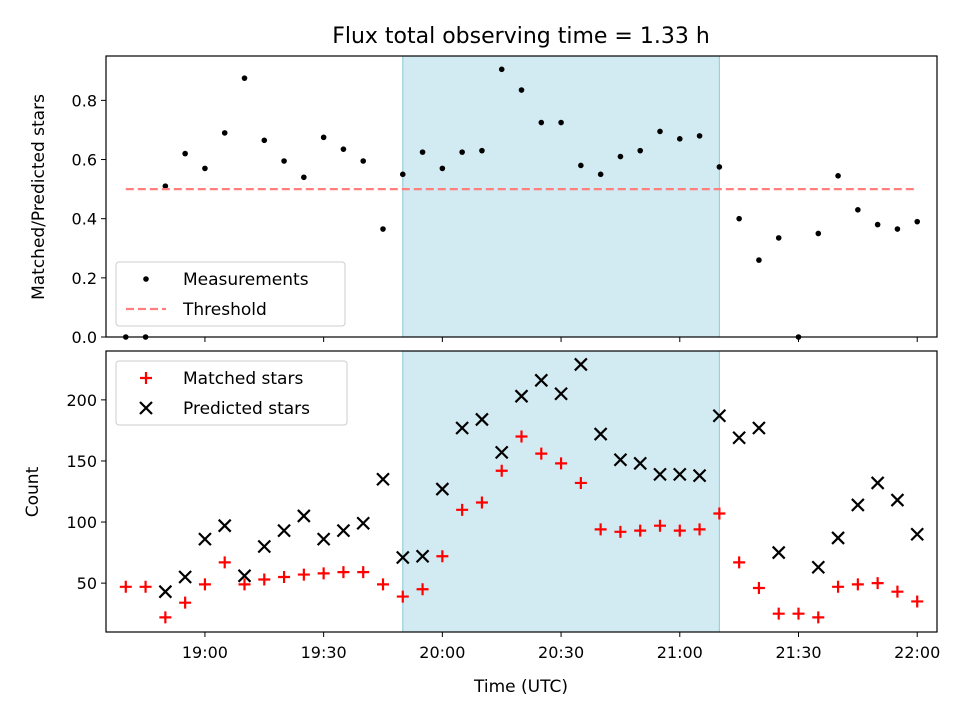 The image size is (960, 720). What do you see at coordinates (917, 652) in the screenshot?
I see `x-tick-label: 22:00` at bounding box center [917, 652].